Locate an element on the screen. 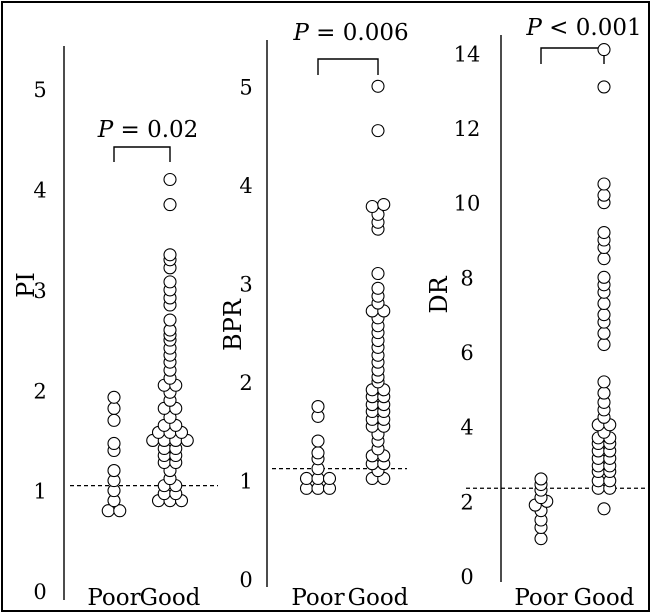  p-value-text: = 0.006 is located at coordinates (359, 33).